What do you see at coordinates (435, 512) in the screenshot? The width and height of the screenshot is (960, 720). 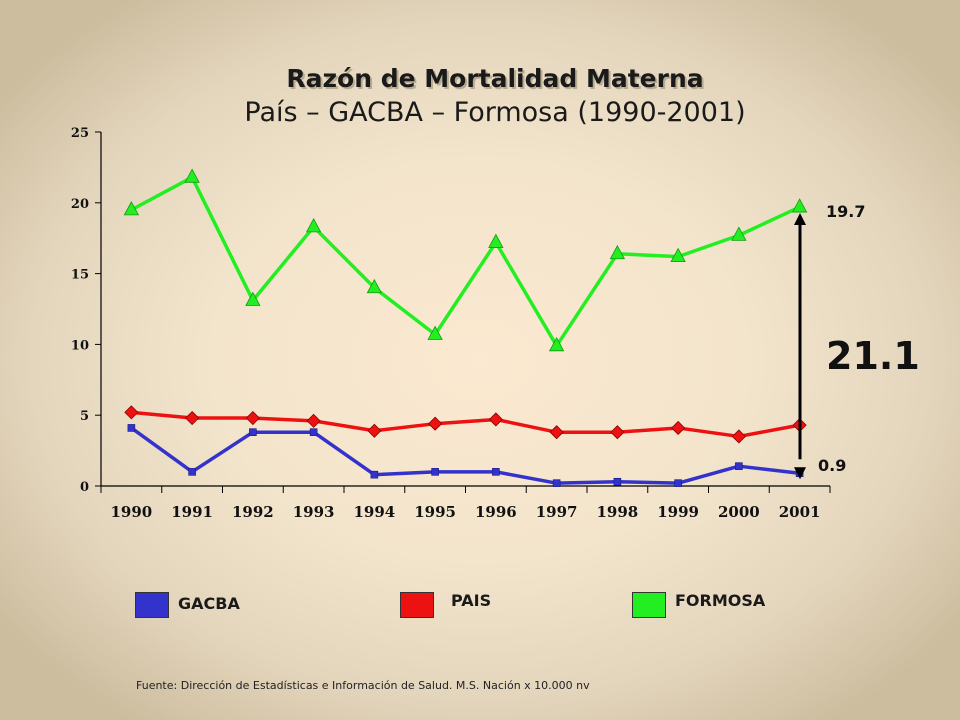 I see `x-tick-label: 1995` at bounding box center [435, 512].